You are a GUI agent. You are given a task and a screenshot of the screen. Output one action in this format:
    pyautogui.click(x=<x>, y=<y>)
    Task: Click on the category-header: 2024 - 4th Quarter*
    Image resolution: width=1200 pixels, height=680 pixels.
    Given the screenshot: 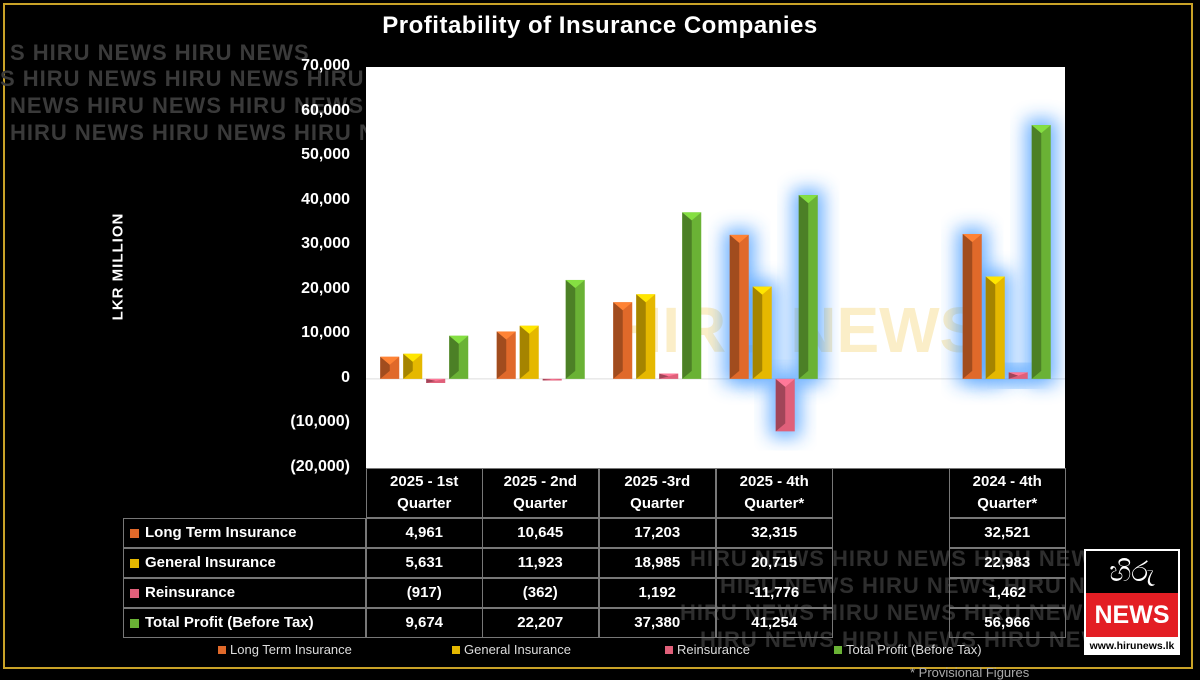 What is the action you would take?
    pyautogui.click(x=1007, y=493)
    